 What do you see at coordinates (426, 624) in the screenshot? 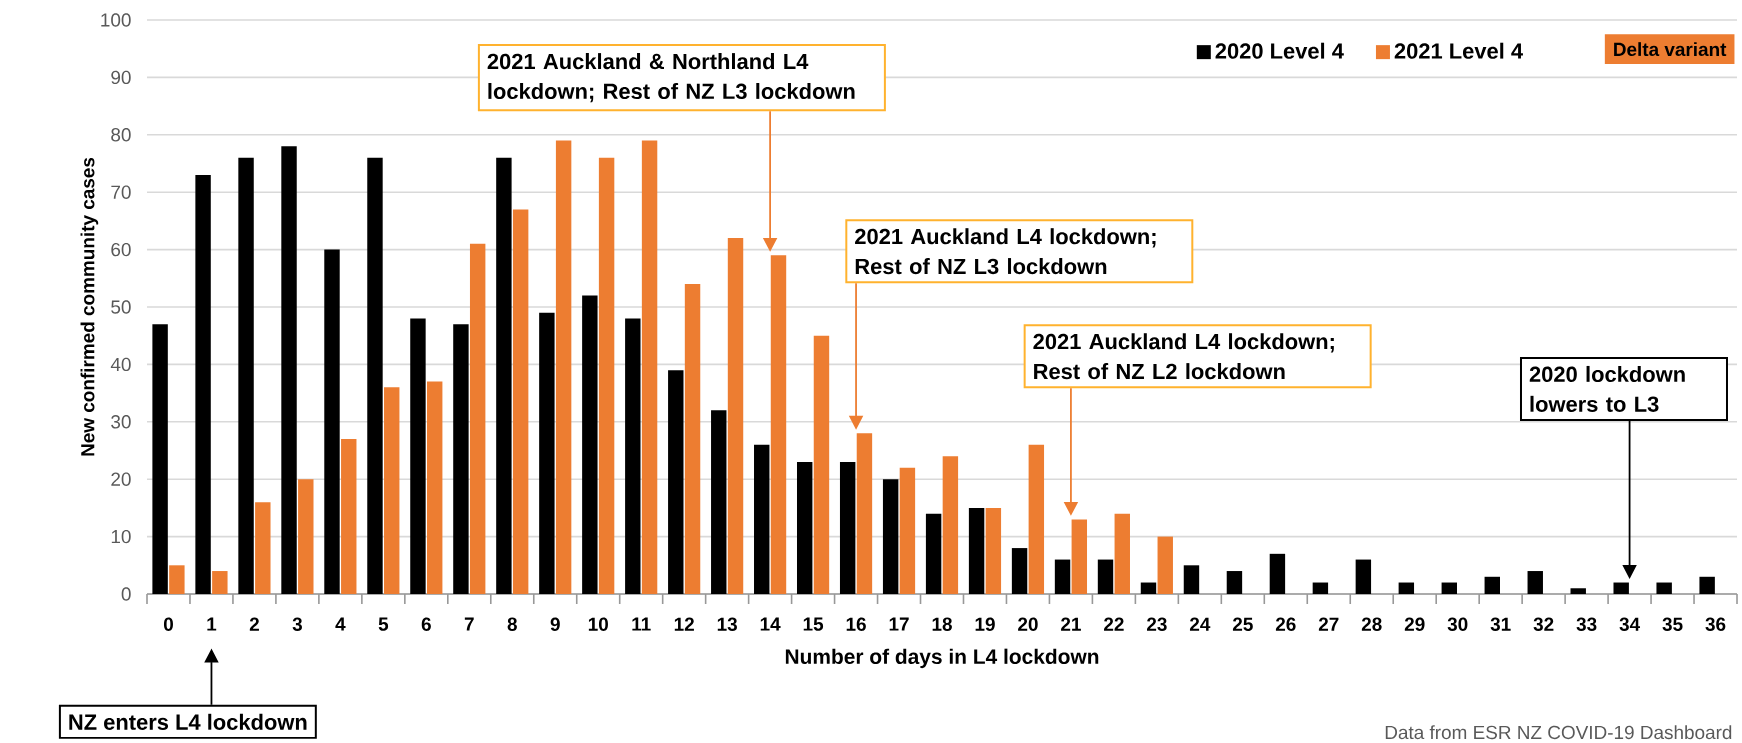
I see `x-tick-label: 6` at bounding box center [426, 624].